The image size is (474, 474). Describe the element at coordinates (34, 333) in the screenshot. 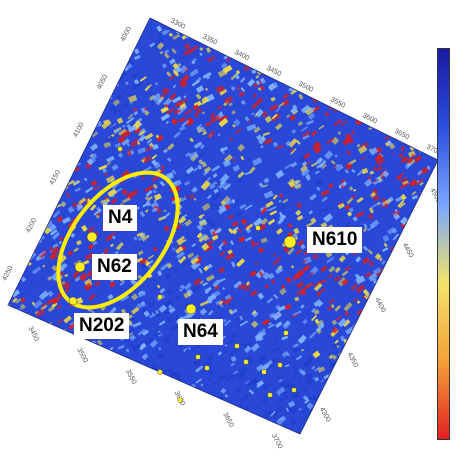

I see `bottom-tick-label: 3450` at that location.